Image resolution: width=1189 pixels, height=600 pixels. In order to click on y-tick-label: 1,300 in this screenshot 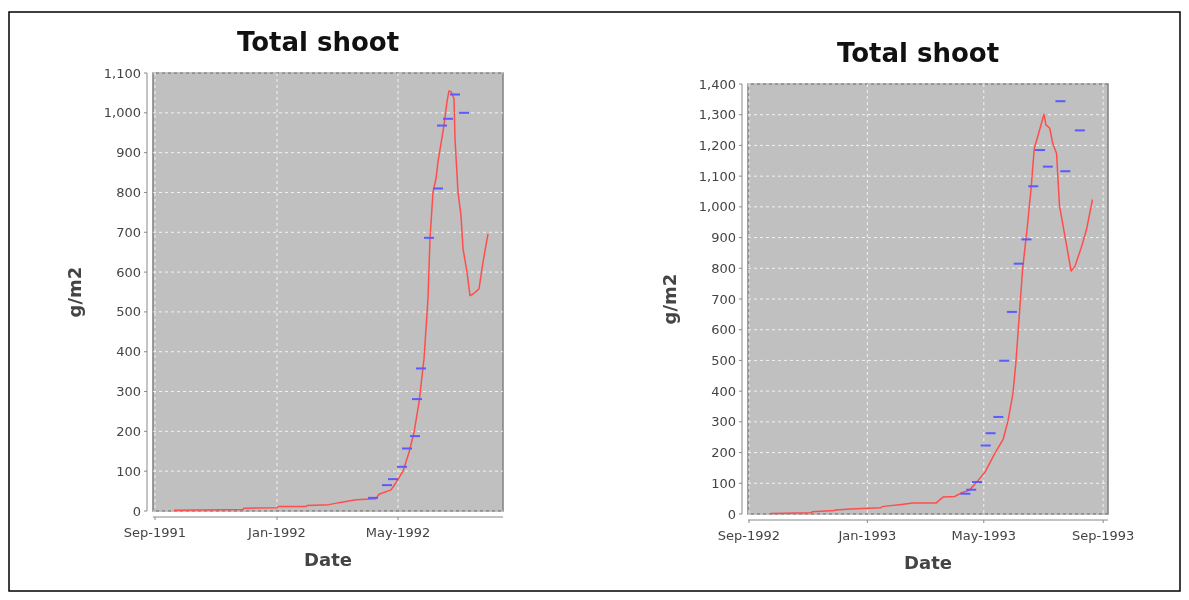, I will do `click(717, 115)`.